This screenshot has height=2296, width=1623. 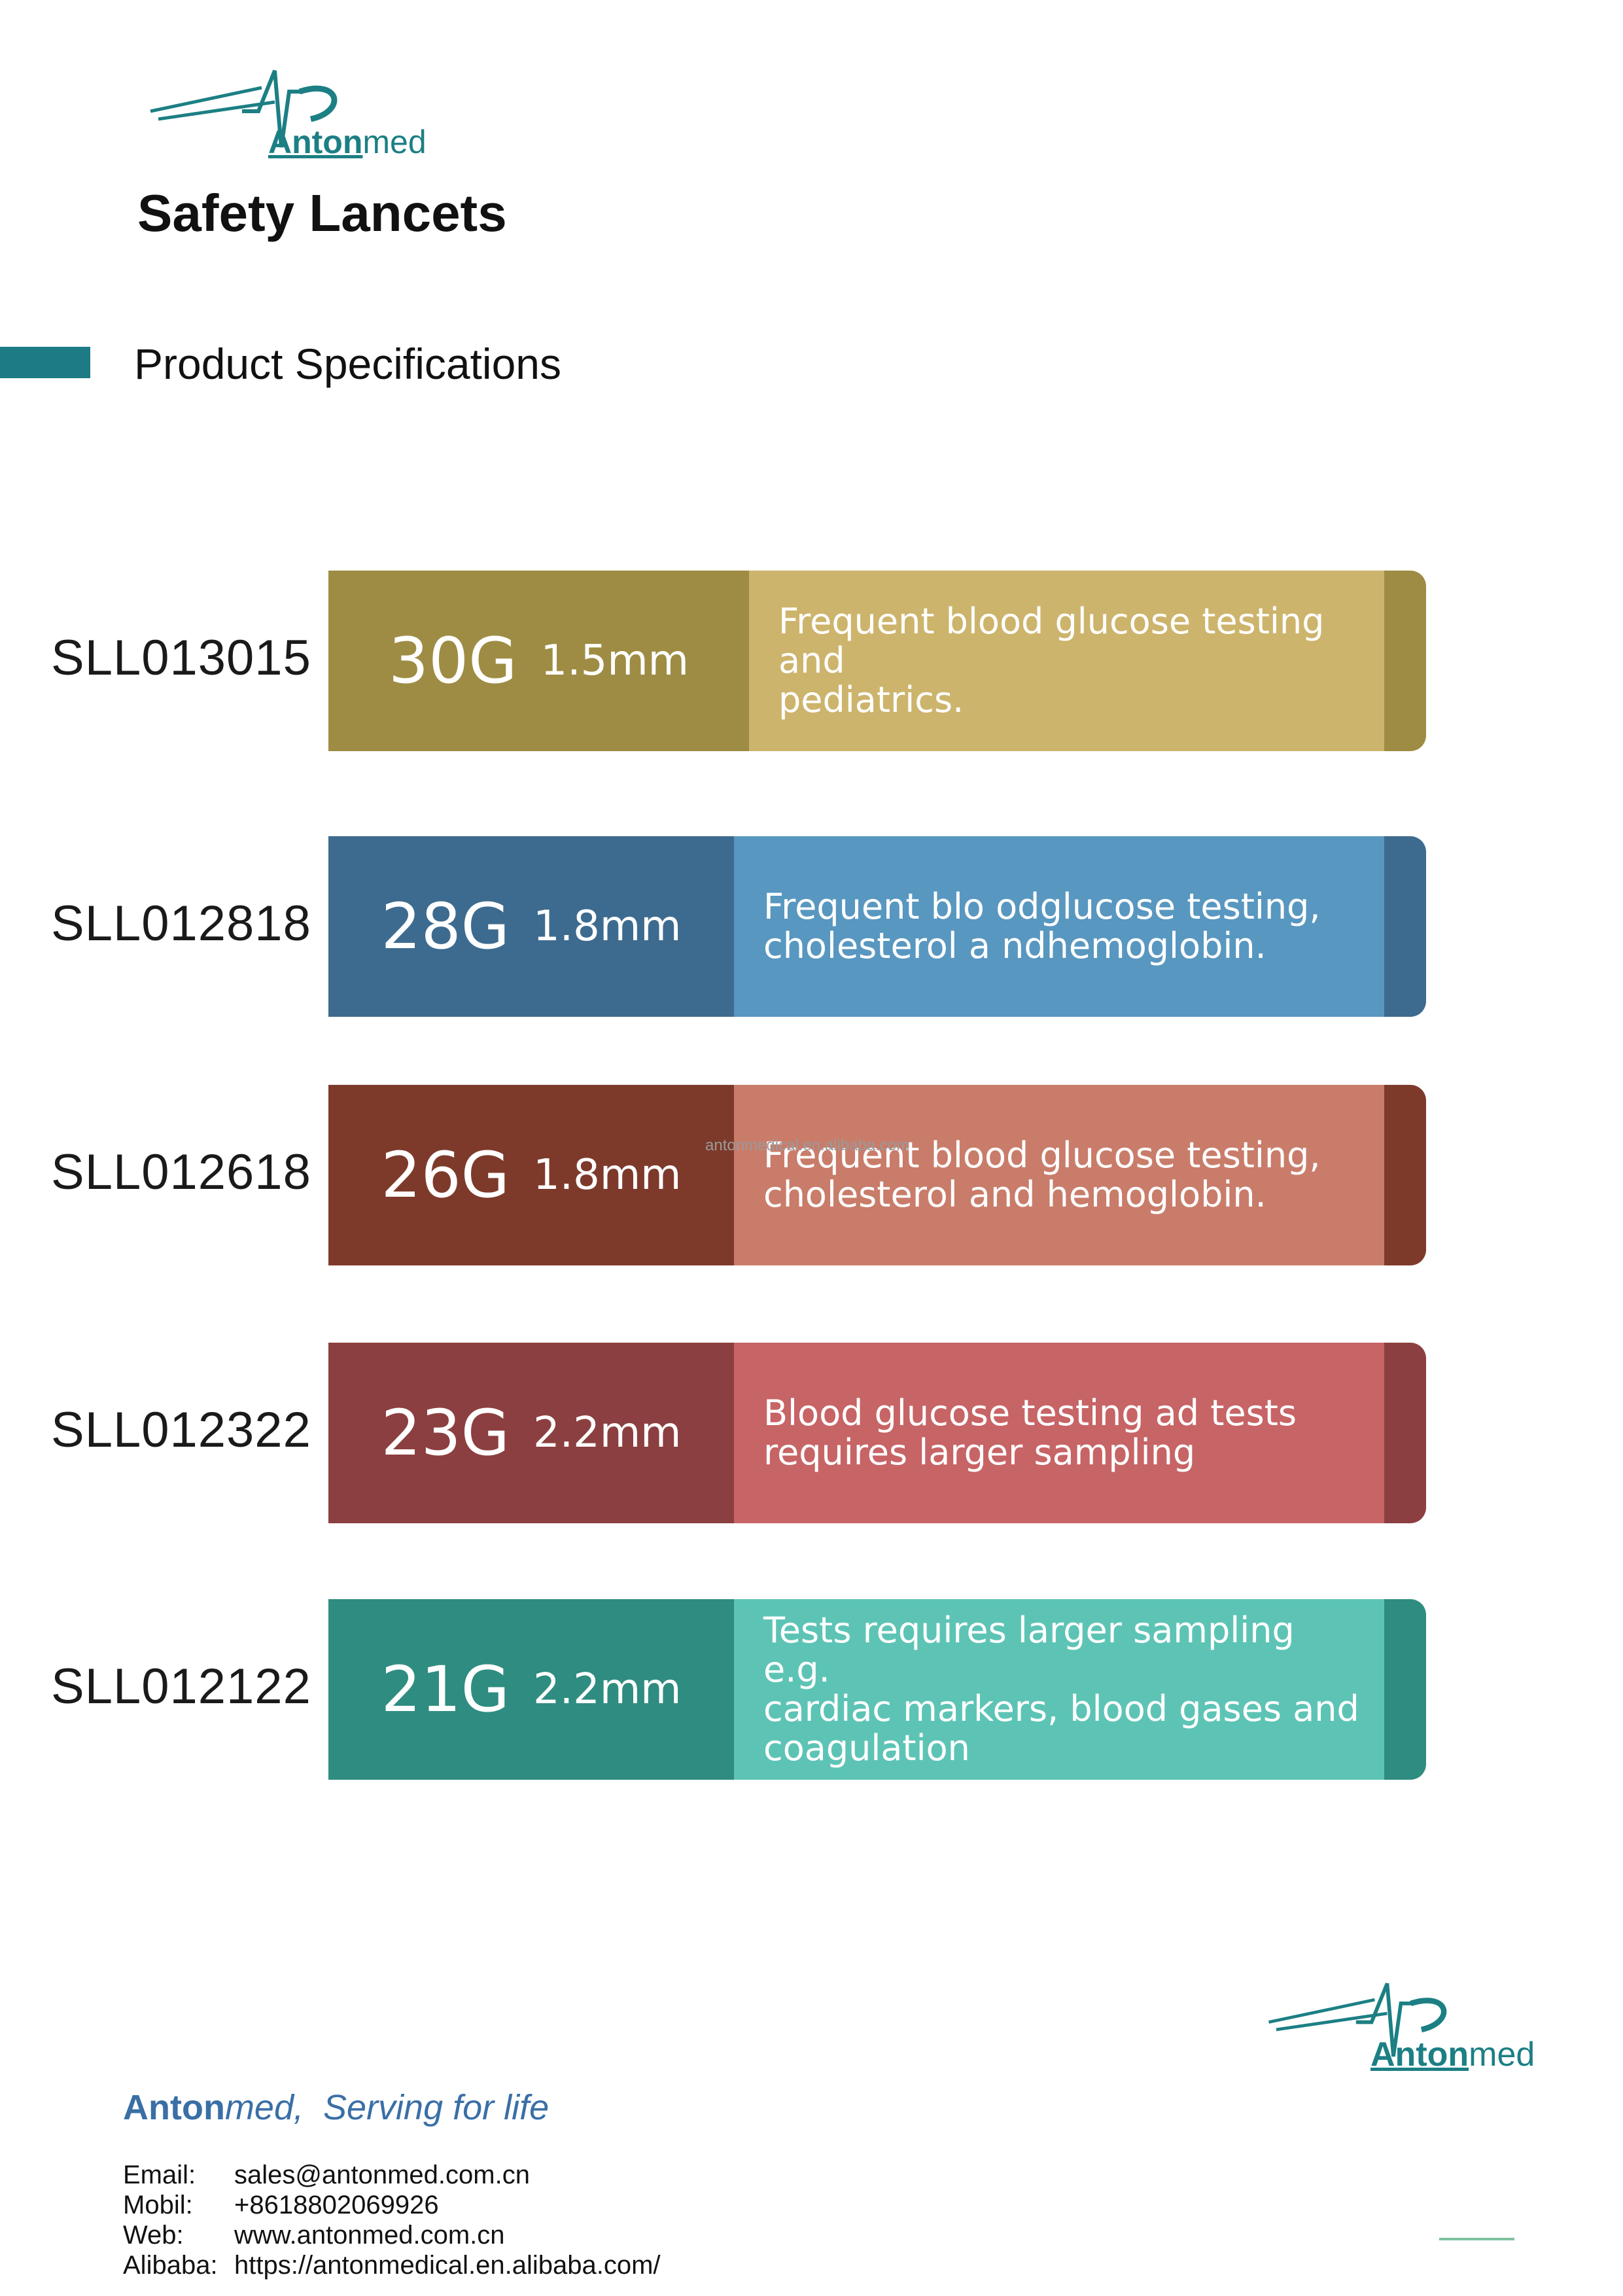 I want to click on intended-use-line: cardiac markers, blood gases and, so click(x=1061, y=1709).